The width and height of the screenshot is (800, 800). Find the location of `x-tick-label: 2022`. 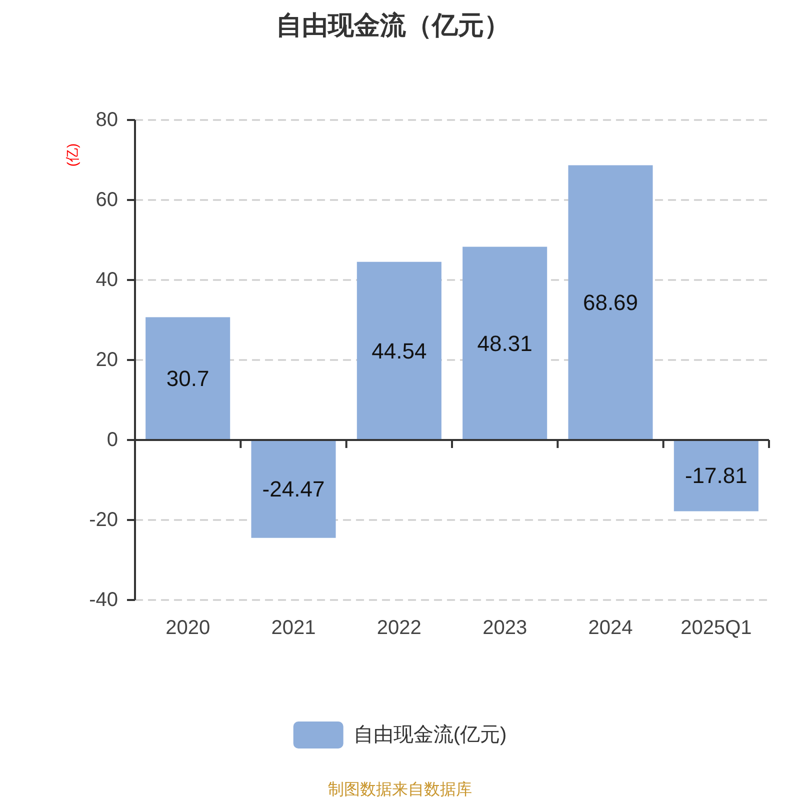

x-tick-label: 2022 is located at coordinates (399, 628).